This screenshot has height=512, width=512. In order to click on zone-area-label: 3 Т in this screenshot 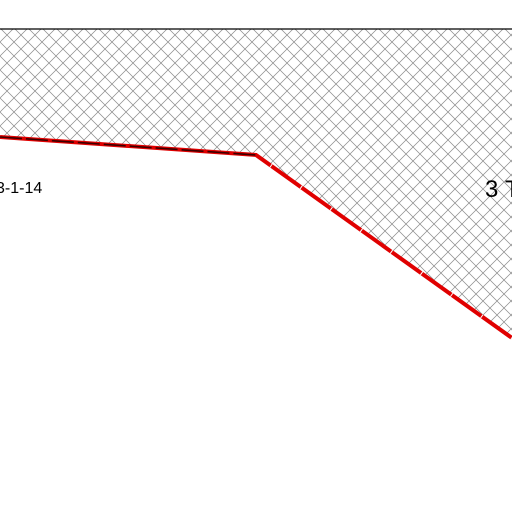, I will do `click(498, 189)`.